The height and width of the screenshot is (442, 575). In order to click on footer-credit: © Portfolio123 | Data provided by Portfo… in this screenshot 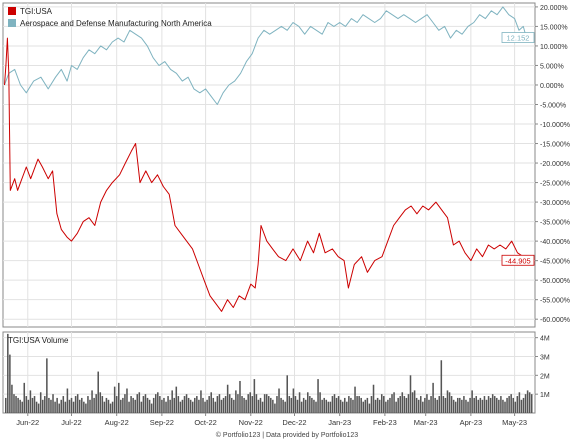, I will do `click(287, 435)`.